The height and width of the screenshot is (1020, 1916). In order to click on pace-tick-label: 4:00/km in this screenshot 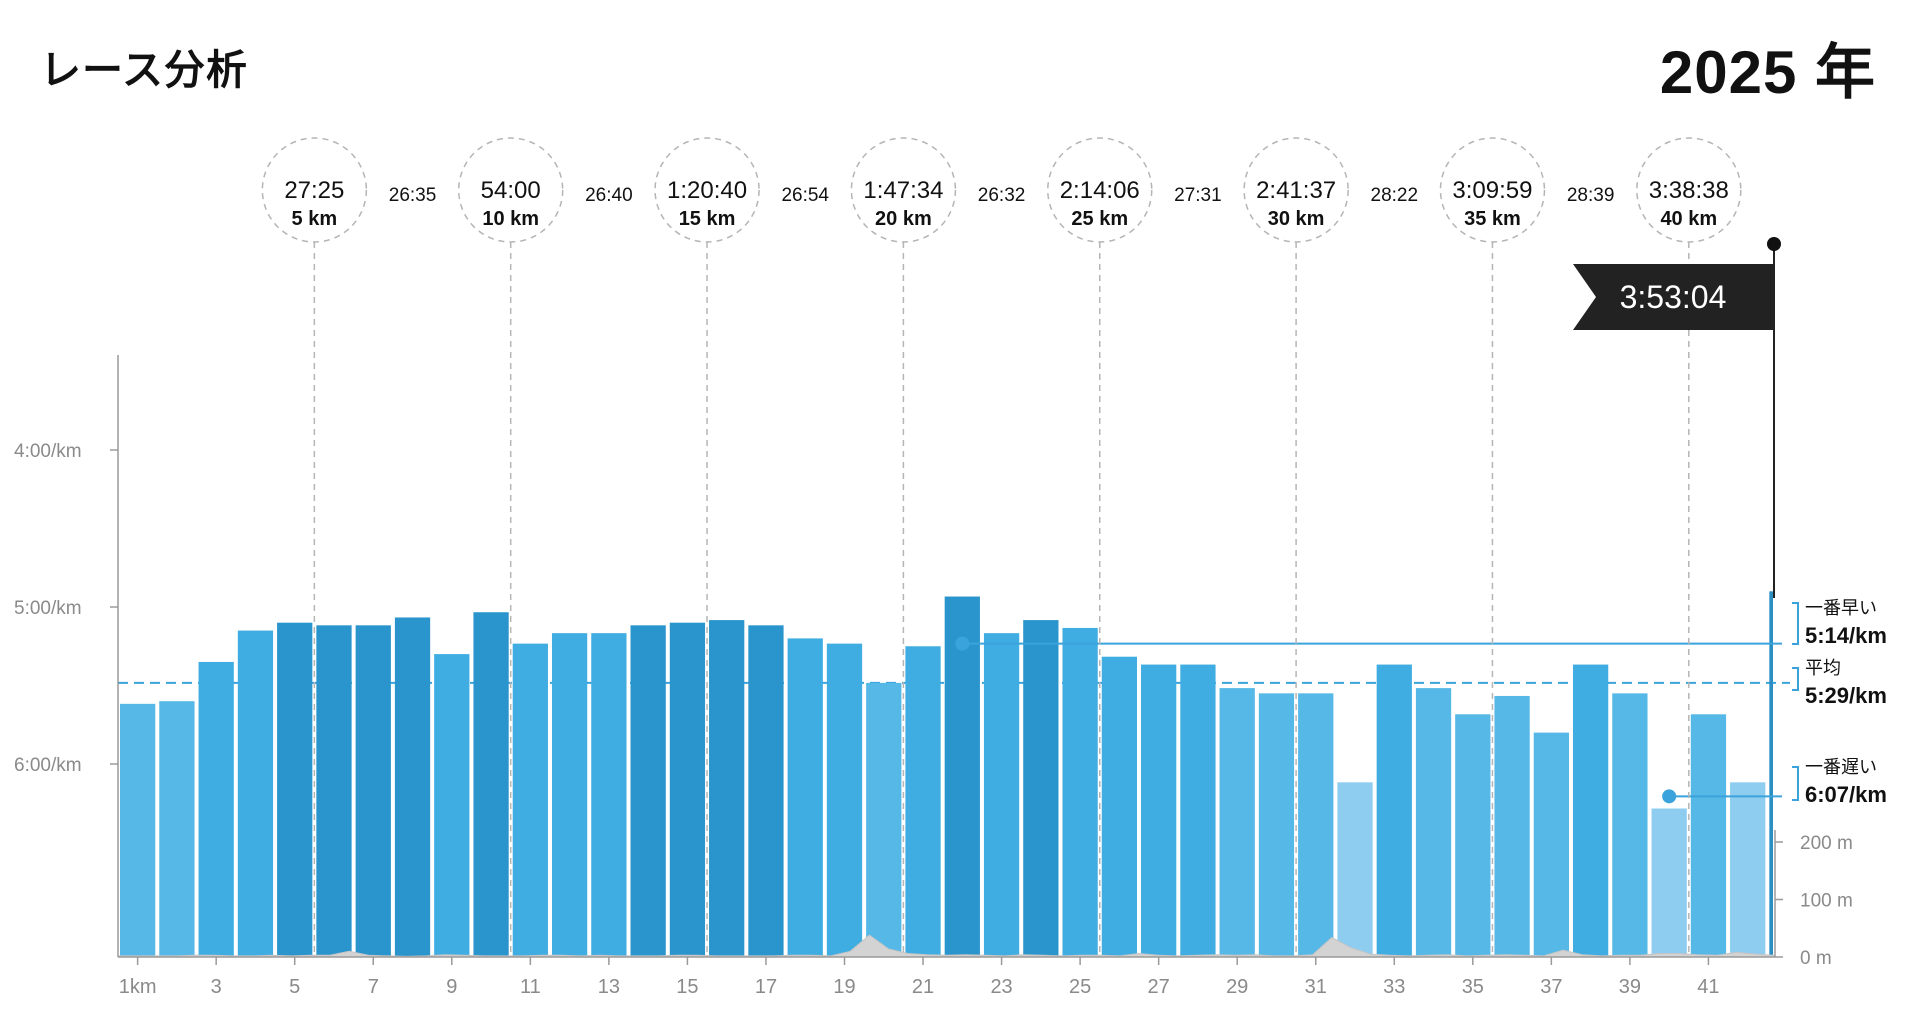, I will do `click(48, 451)`.